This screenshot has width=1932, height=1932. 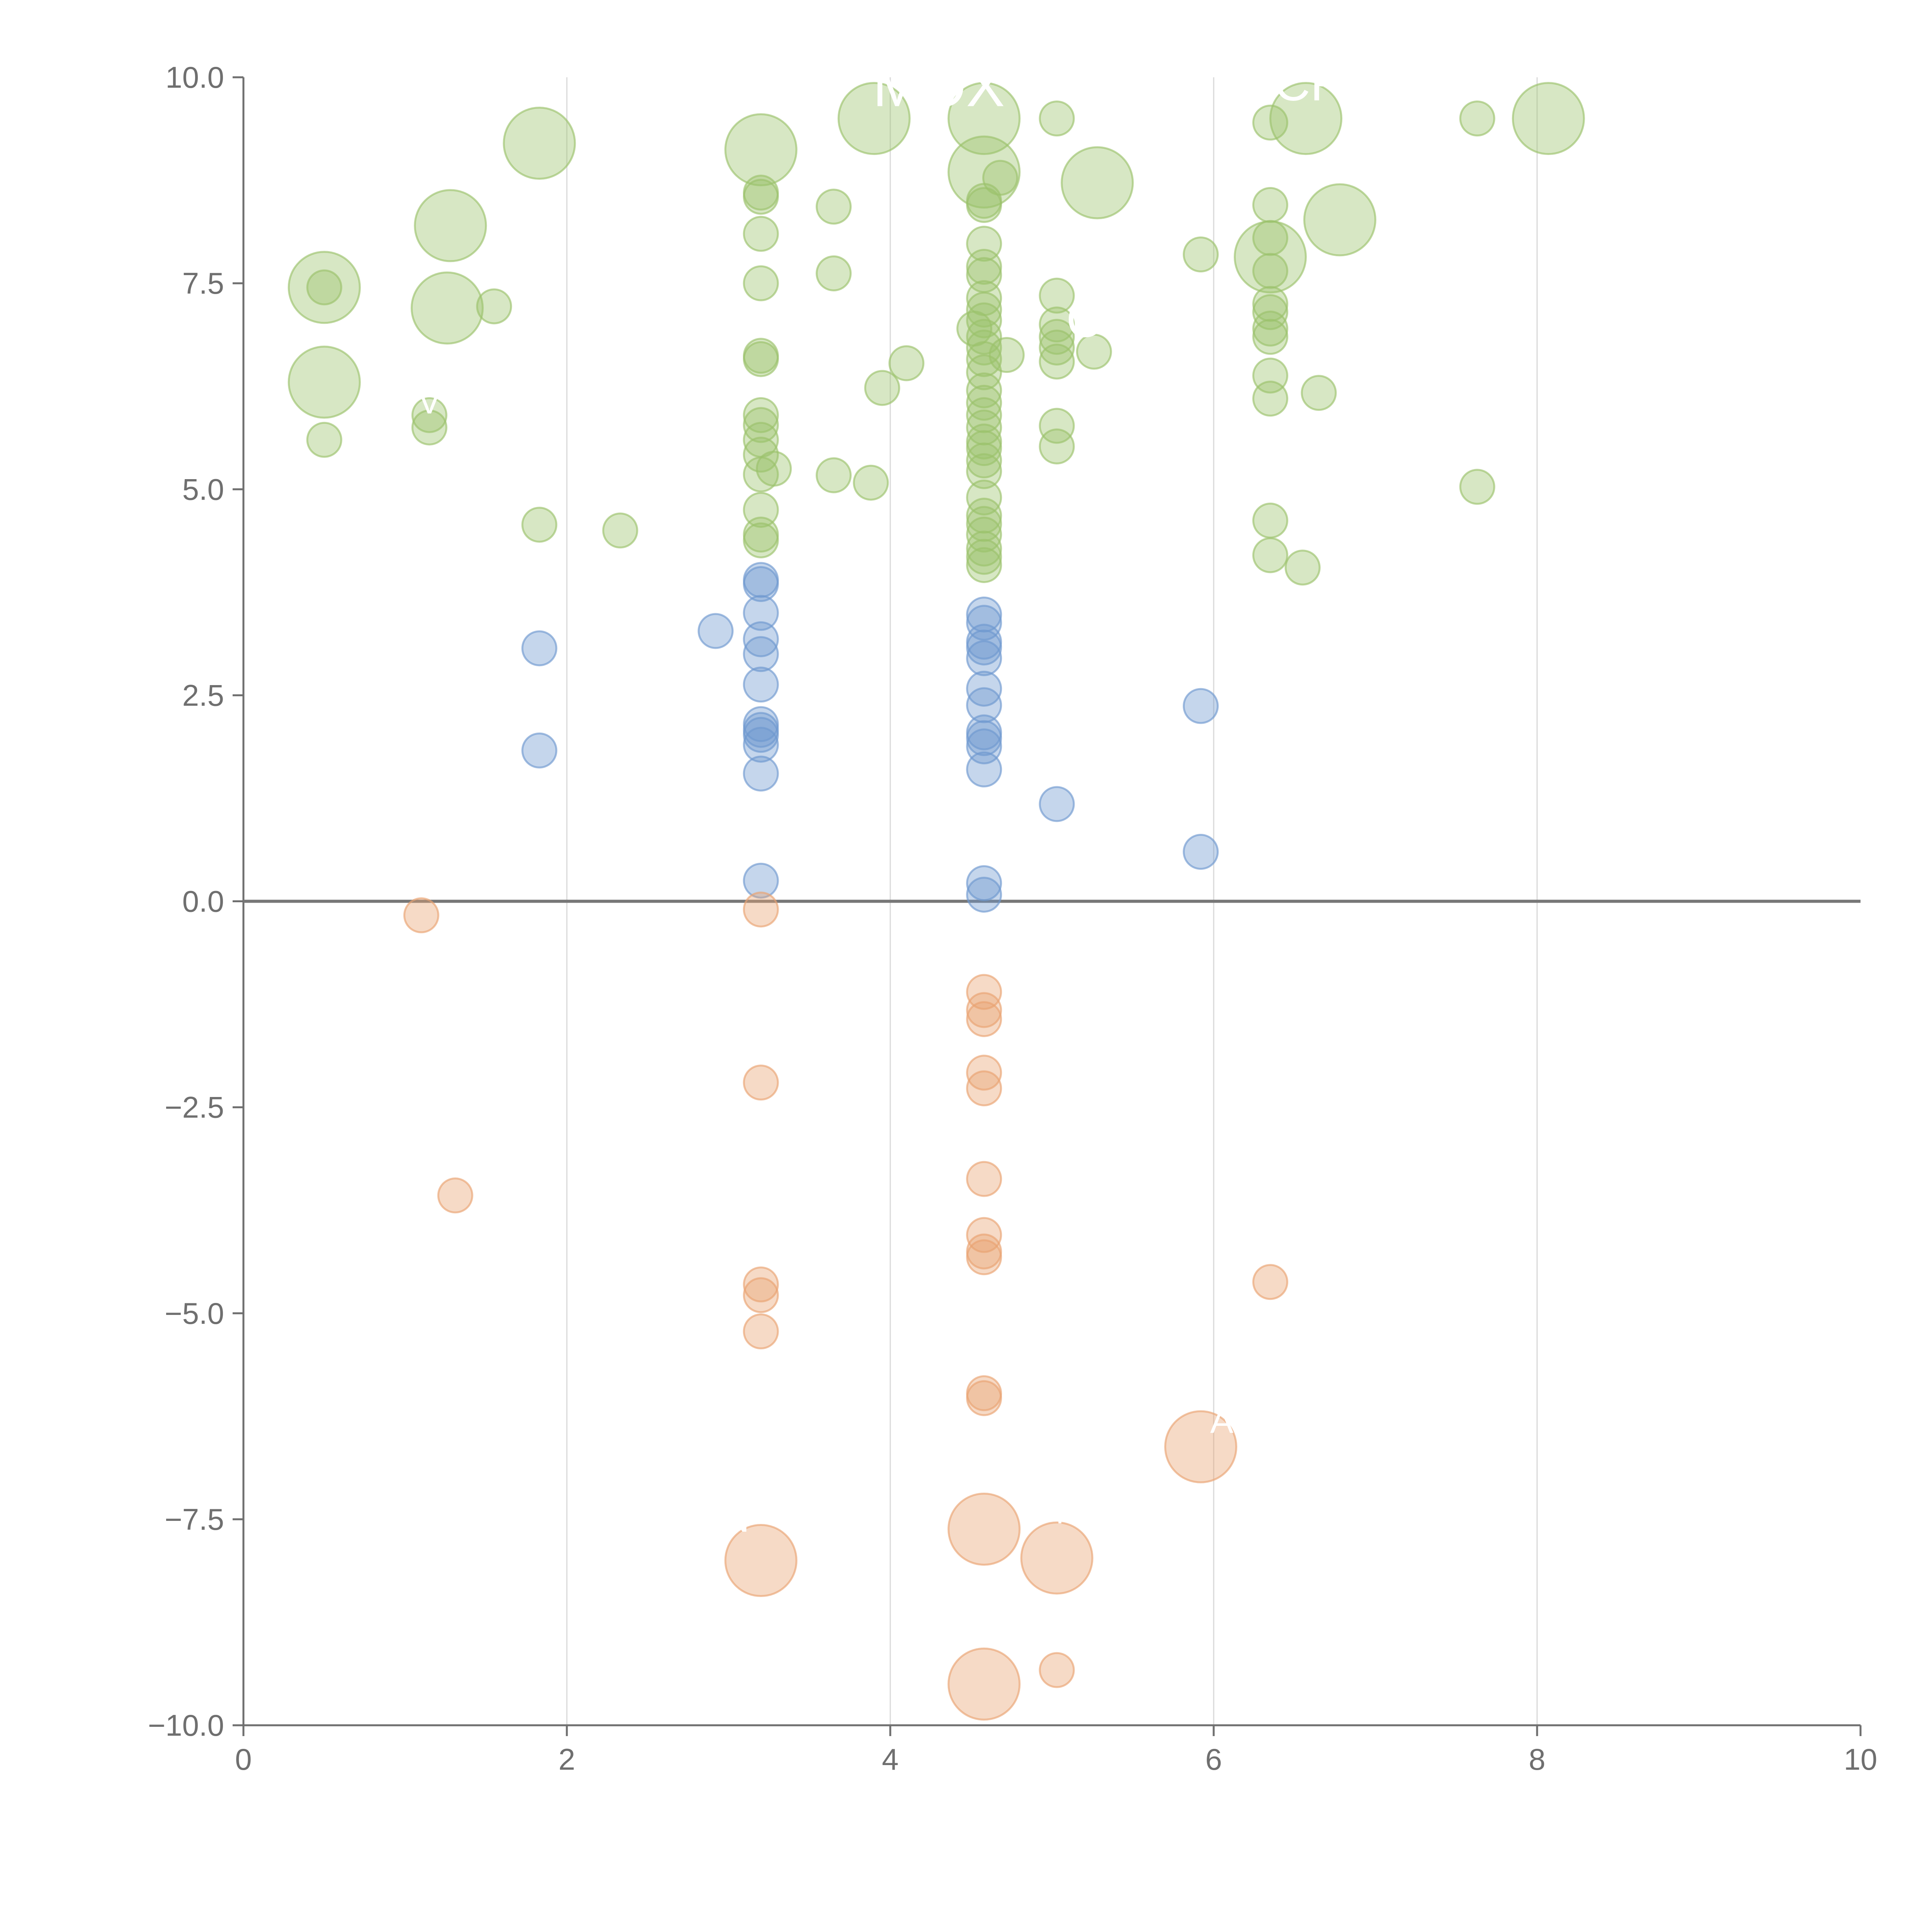 I want to click on bubble-annotation: C, so click(x=1084, y=319).